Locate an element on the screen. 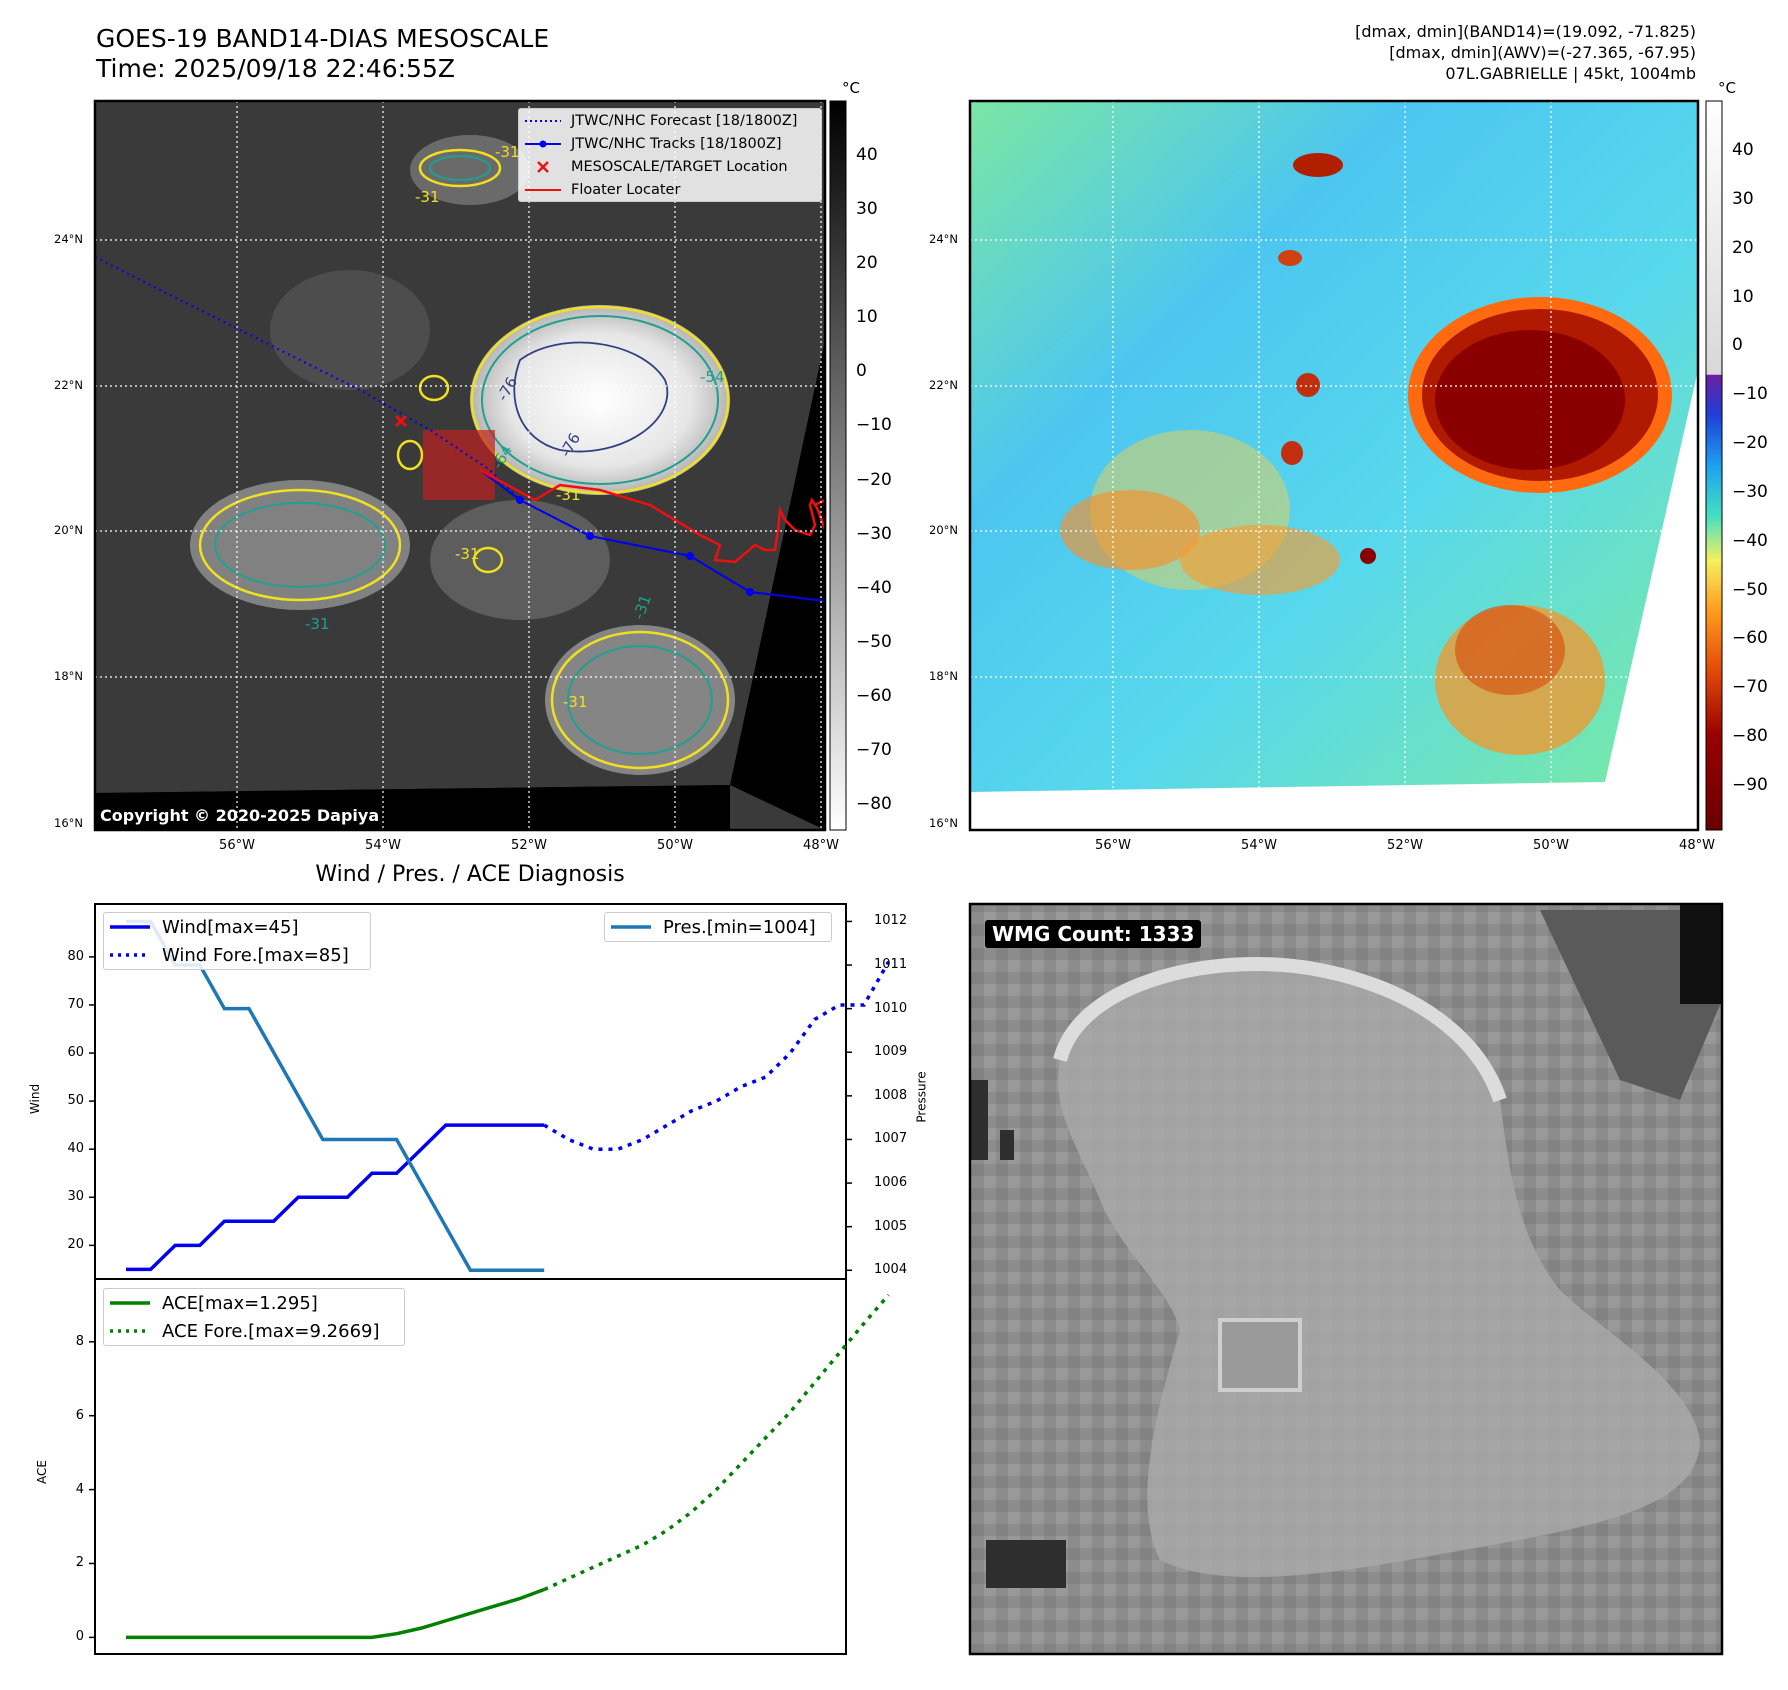  ir-colorbar-tick: 40 is located at coordinates (867, 155).